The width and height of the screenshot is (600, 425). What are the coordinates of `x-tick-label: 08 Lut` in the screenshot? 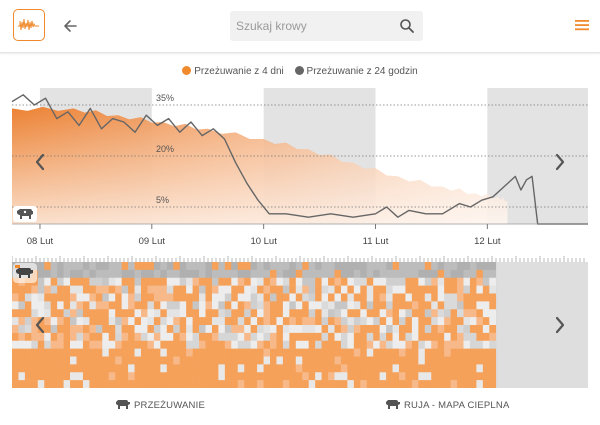 It's located at (40, 241).